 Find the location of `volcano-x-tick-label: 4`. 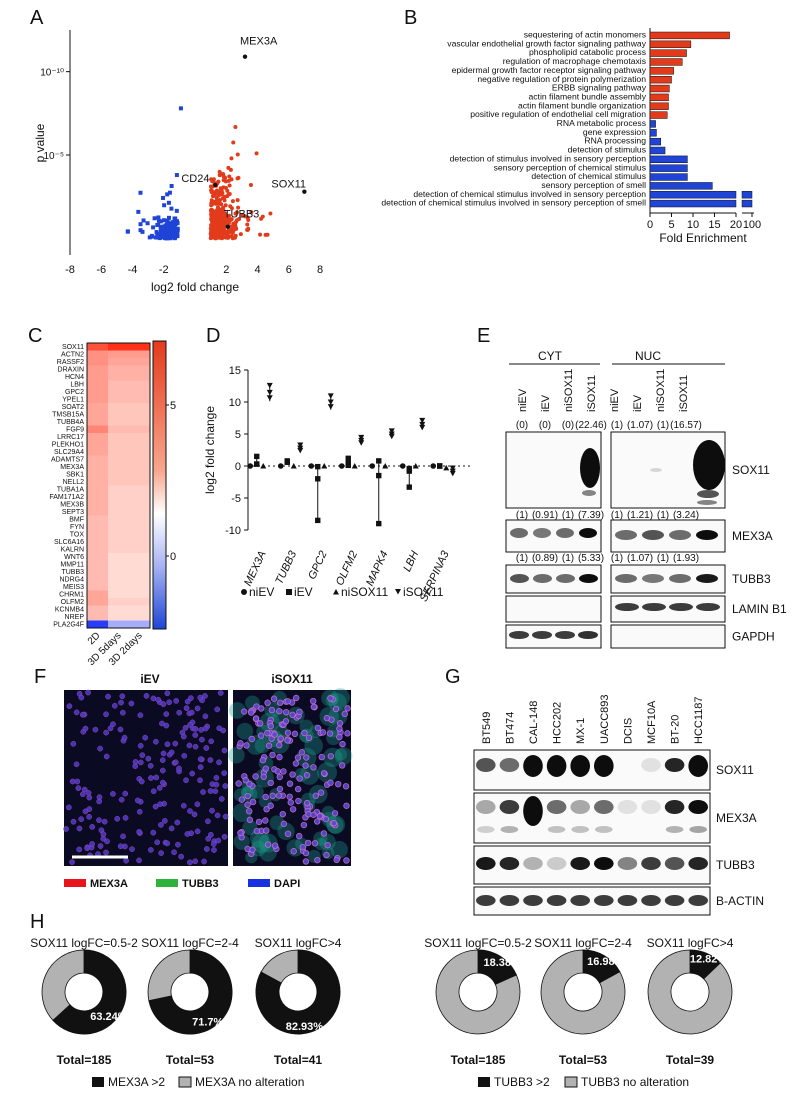

volcano-x-tick-label: 4 is located at coordinates (257, 270).